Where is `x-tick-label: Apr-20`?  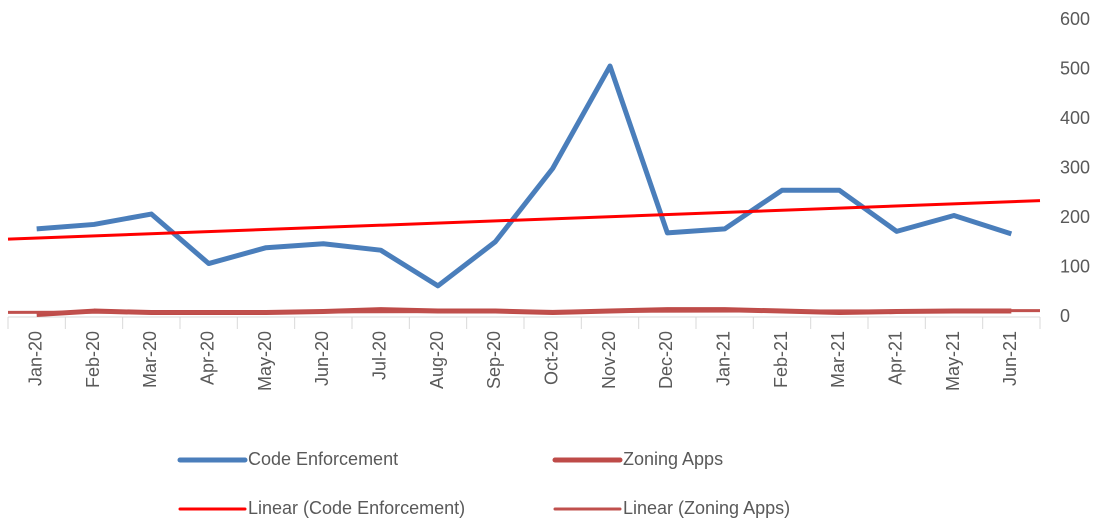 x-tick-label: Apr-20 is located at coordinates (207, 358).